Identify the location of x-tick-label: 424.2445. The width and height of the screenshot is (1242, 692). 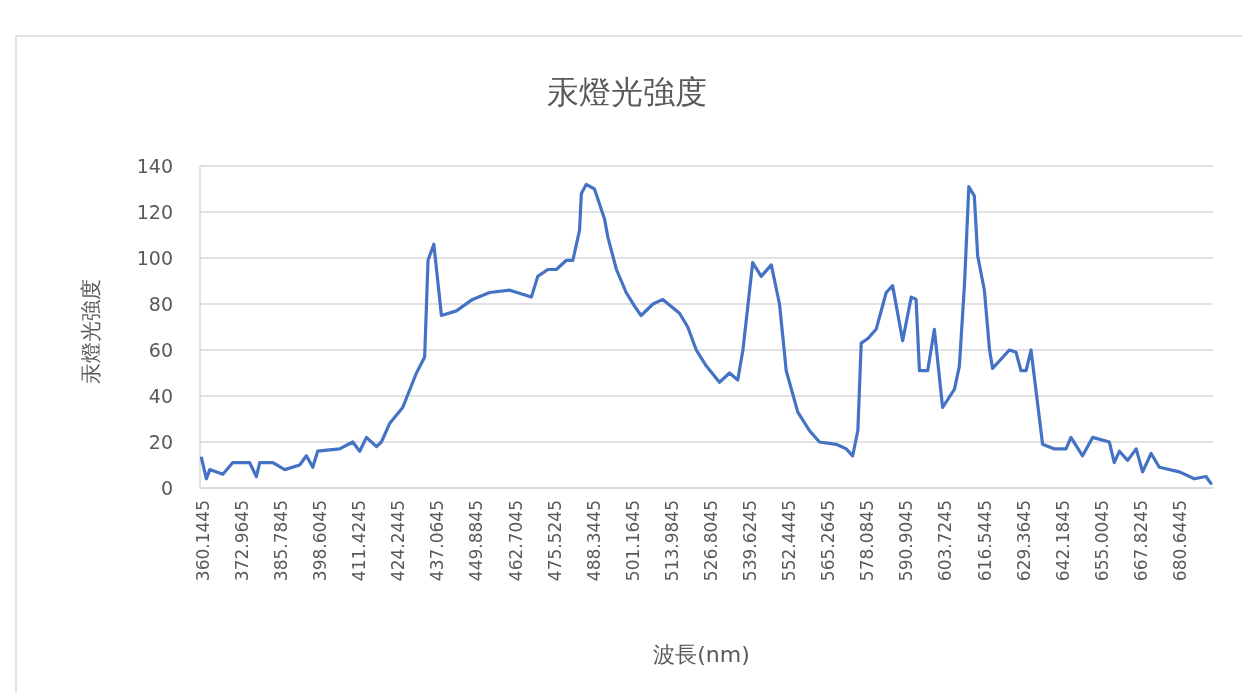
(398, 541).